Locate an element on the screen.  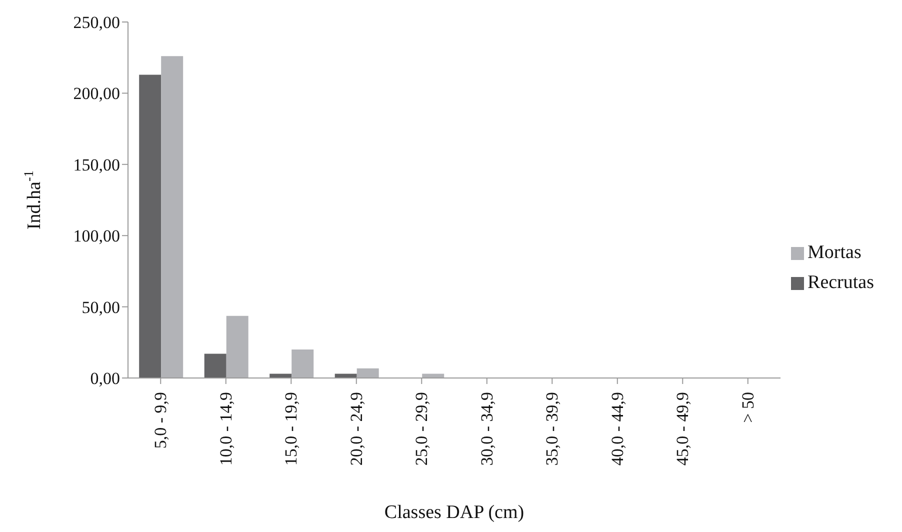
x-tick-label: 25,0 - 29,9 is located at coordinates (422, 429).